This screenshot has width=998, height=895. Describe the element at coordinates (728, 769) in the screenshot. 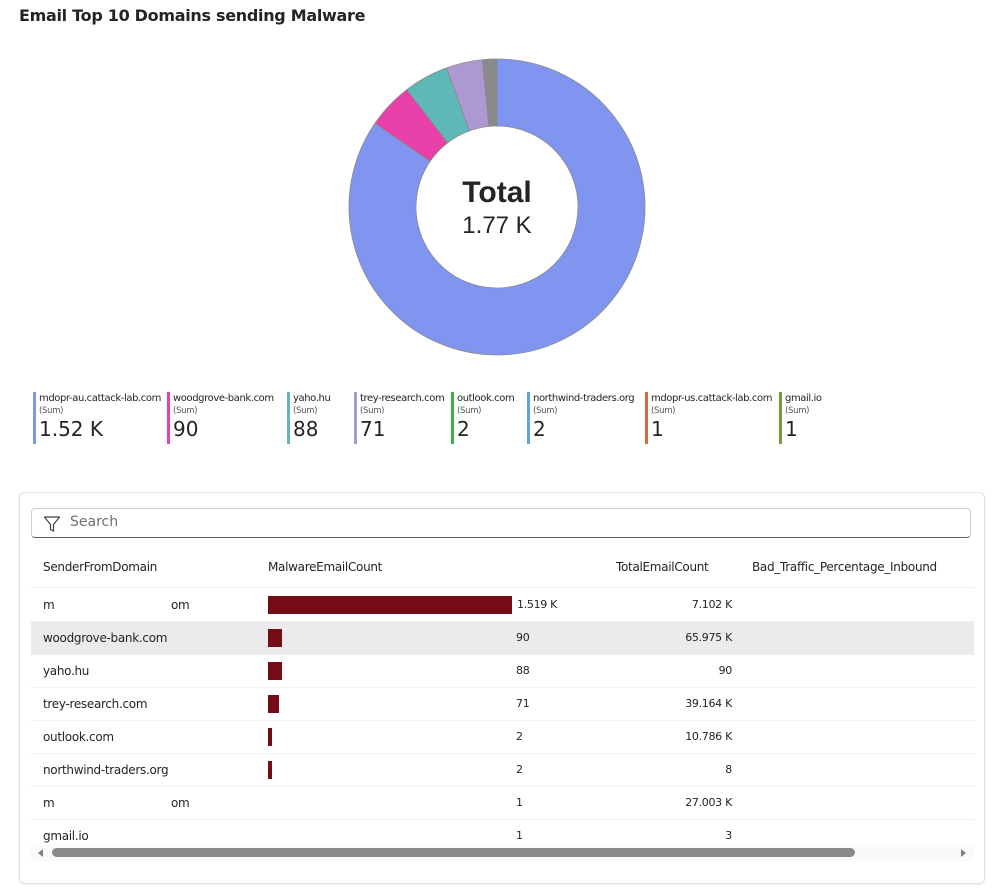

I see `cell-total-count: 8` at that location.